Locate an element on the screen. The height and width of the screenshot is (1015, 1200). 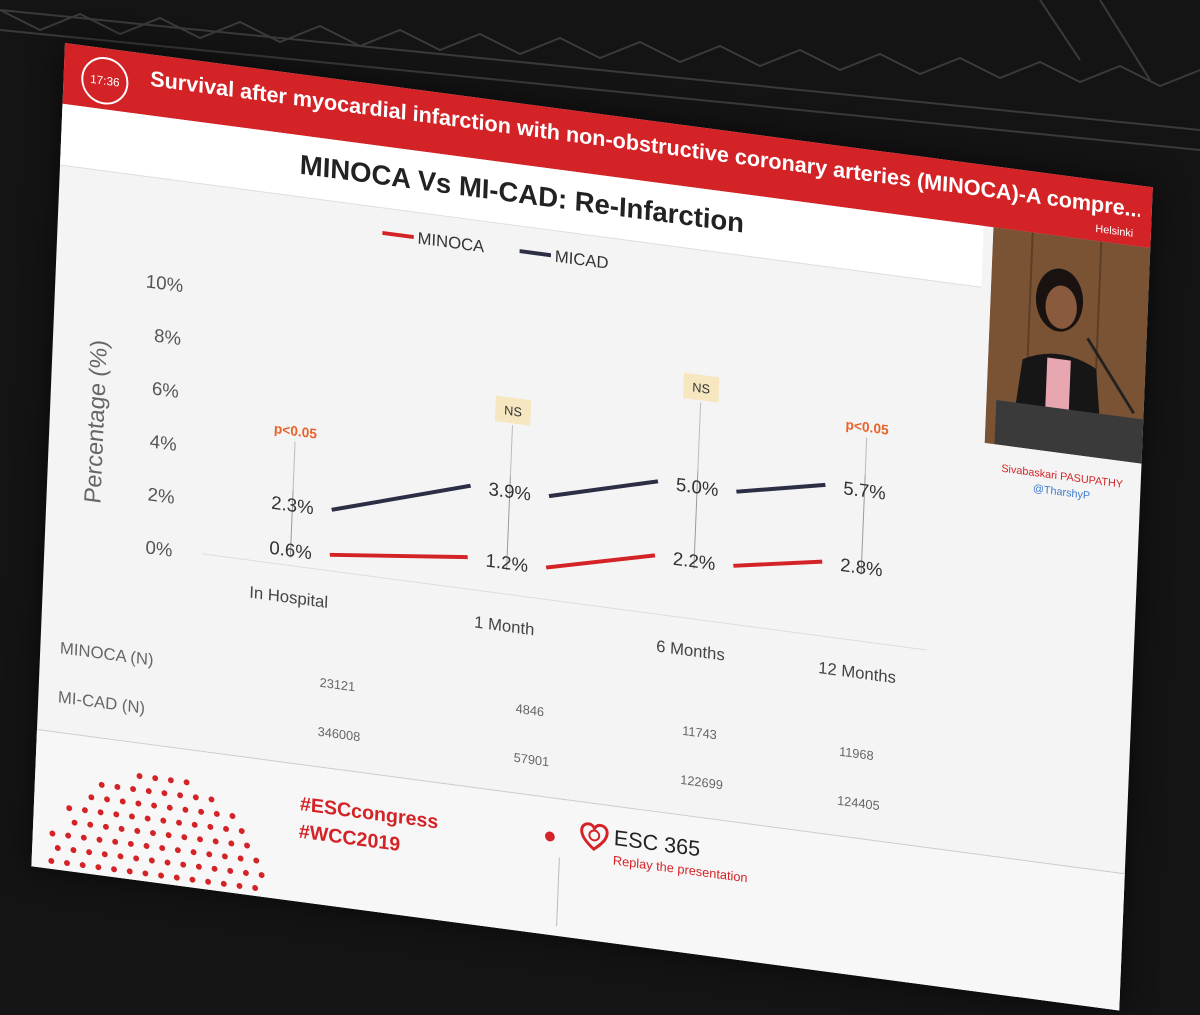
table-cell: 23121 is located at coordinates (337, 684).